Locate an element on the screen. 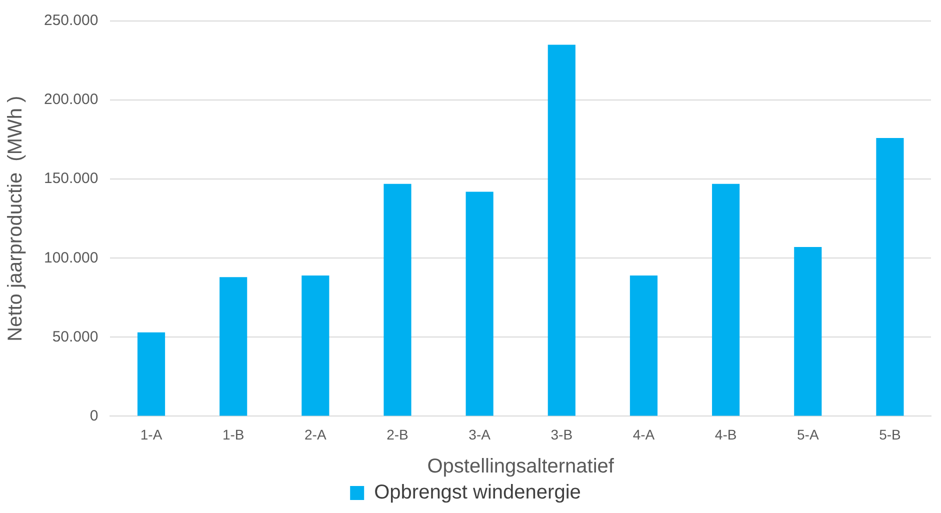  x-tick-label: 1-B is located at coordinates (233, 434).